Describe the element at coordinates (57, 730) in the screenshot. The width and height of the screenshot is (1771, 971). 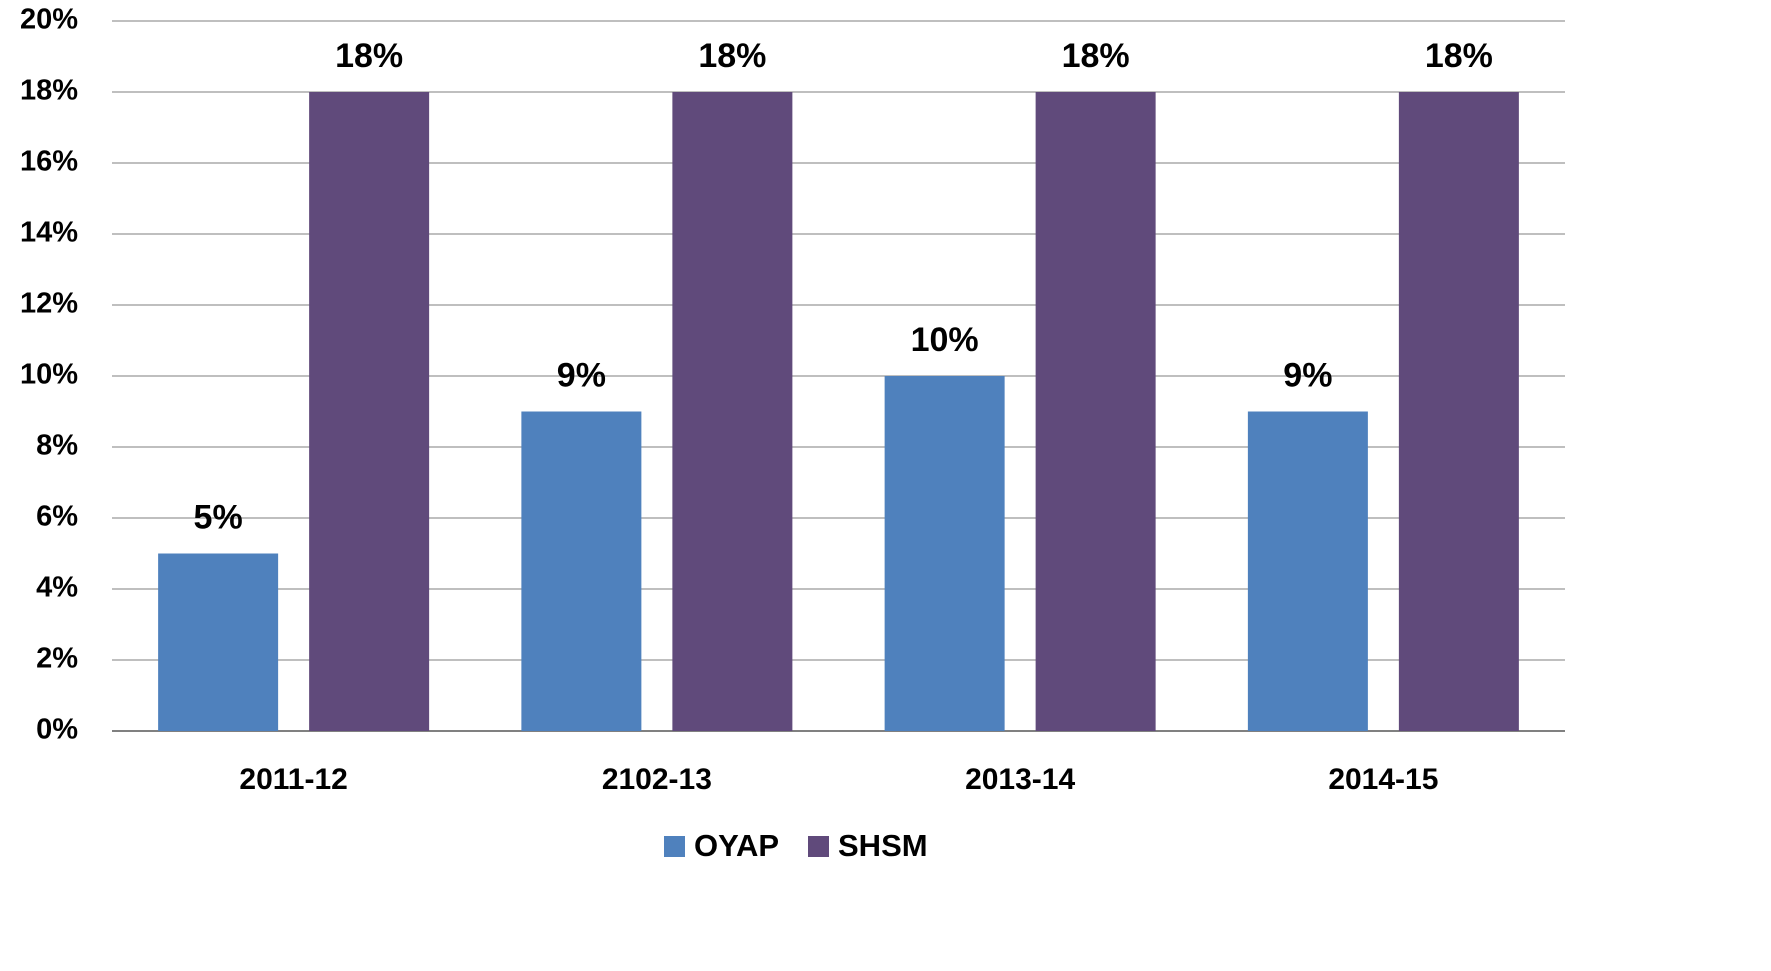
I see `y-tick-label: 0%` at that location.